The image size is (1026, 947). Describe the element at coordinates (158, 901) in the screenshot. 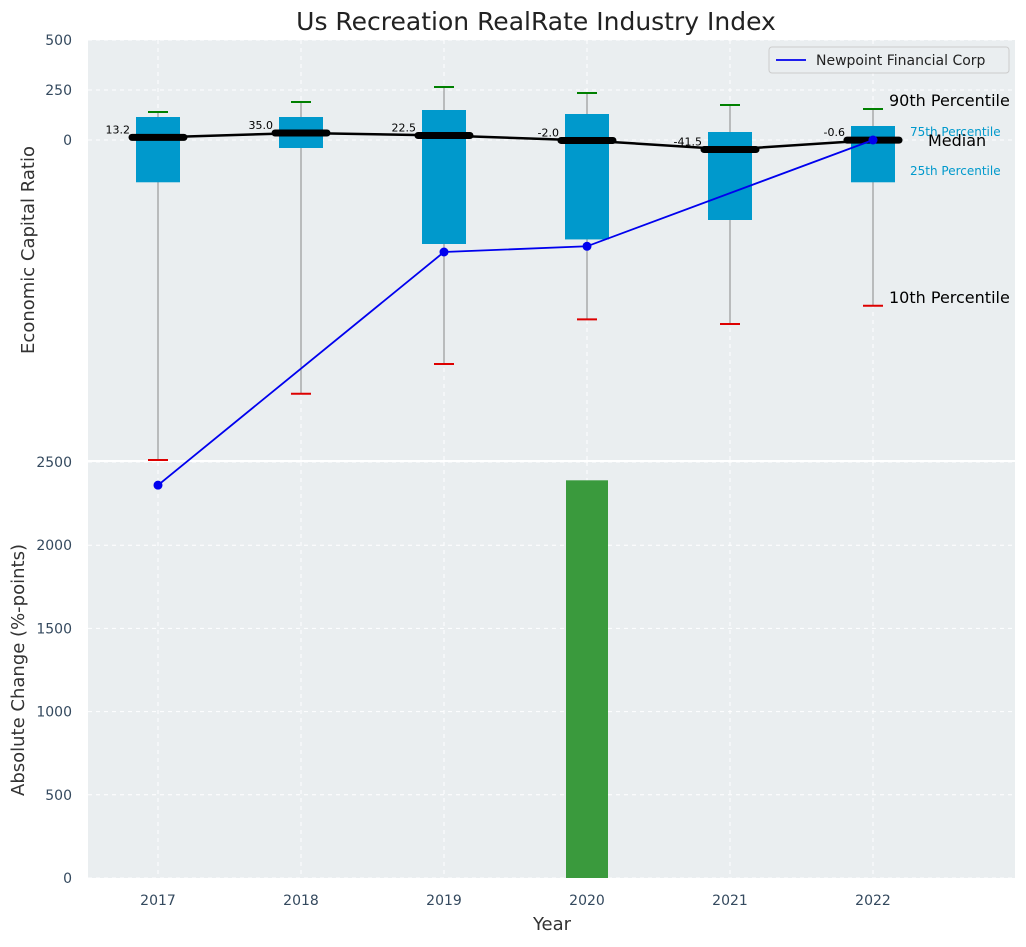

I see `x-tick-label: 2017` at that location.